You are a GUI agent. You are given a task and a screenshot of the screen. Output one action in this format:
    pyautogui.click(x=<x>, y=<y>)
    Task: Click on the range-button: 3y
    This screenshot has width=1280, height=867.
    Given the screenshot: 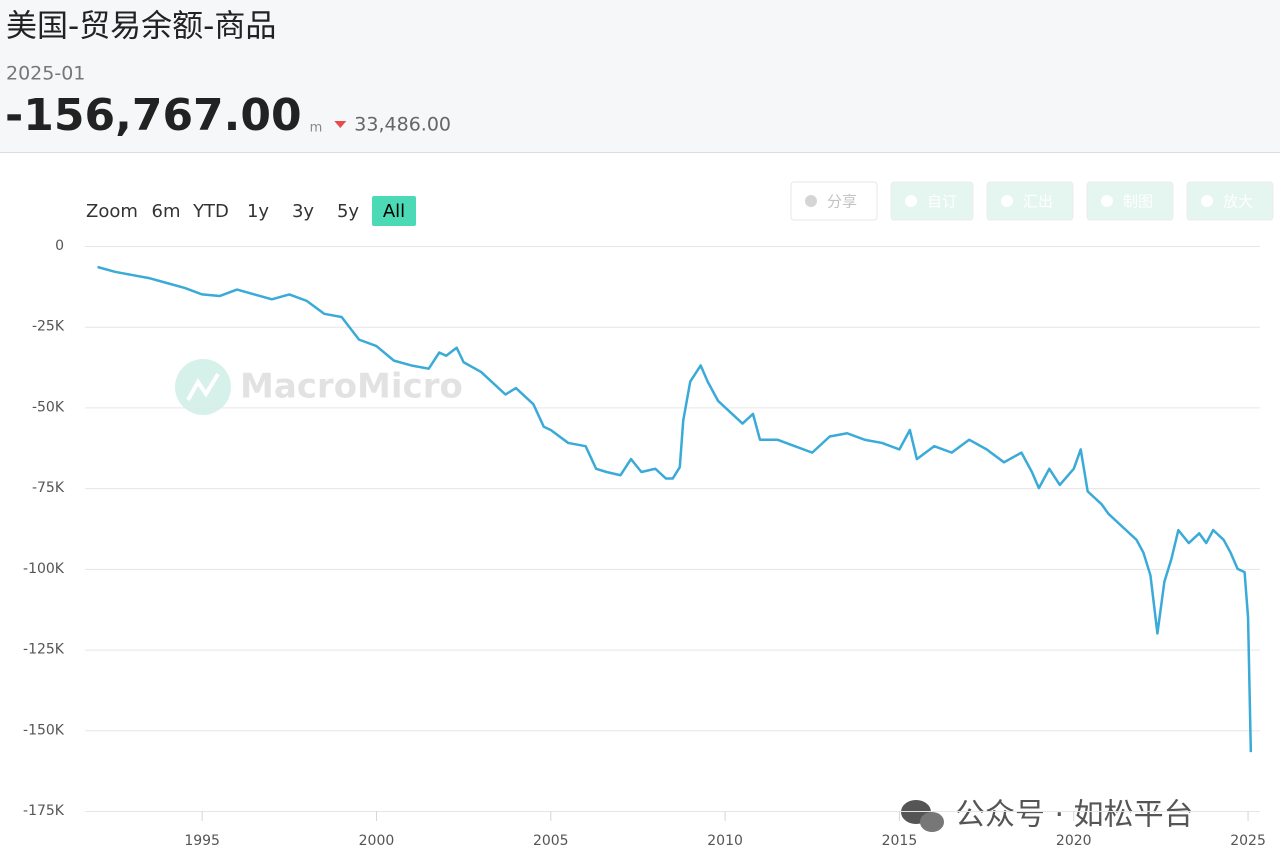 What is the action you would take?
    pyautogui.click(x=303, y=211)
    